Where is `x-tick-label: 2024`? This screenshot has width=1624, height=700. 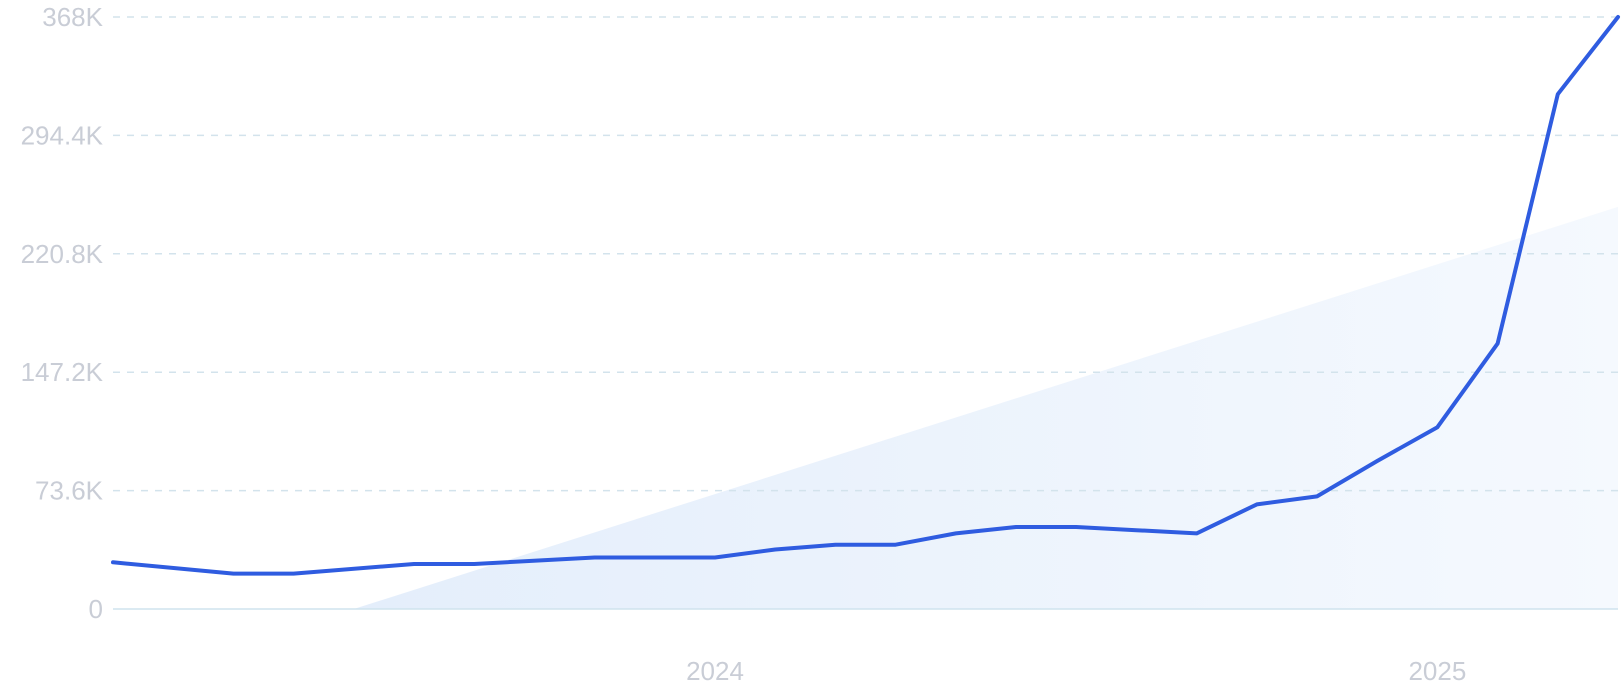 x-tick-label: 2024 is located at coordinates (715, 671).